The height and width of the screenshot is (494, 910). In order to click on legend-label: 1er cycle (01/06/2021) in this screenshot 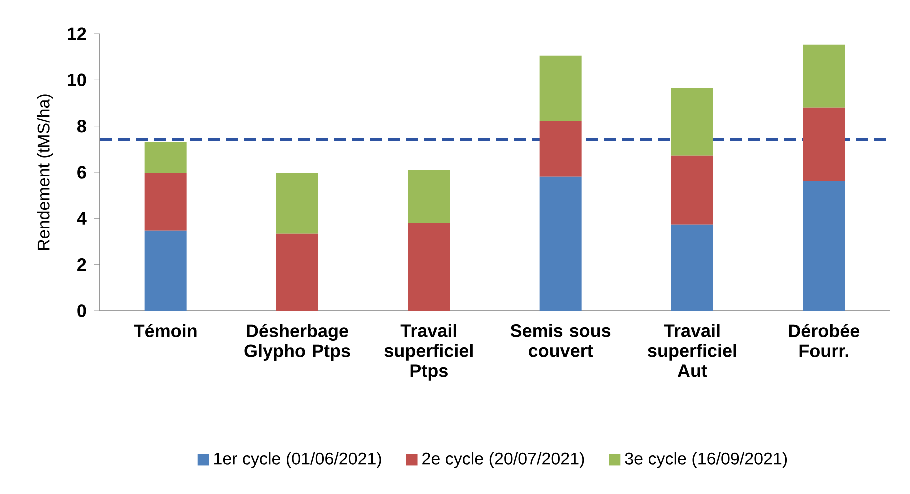, I will do `click(298, 460)`.